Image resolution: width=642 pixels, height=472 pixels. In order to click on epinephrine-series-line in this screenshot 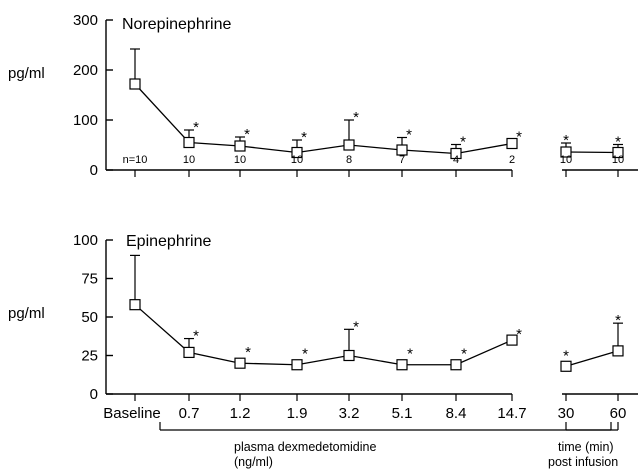, I will do `click(323, 335)`.